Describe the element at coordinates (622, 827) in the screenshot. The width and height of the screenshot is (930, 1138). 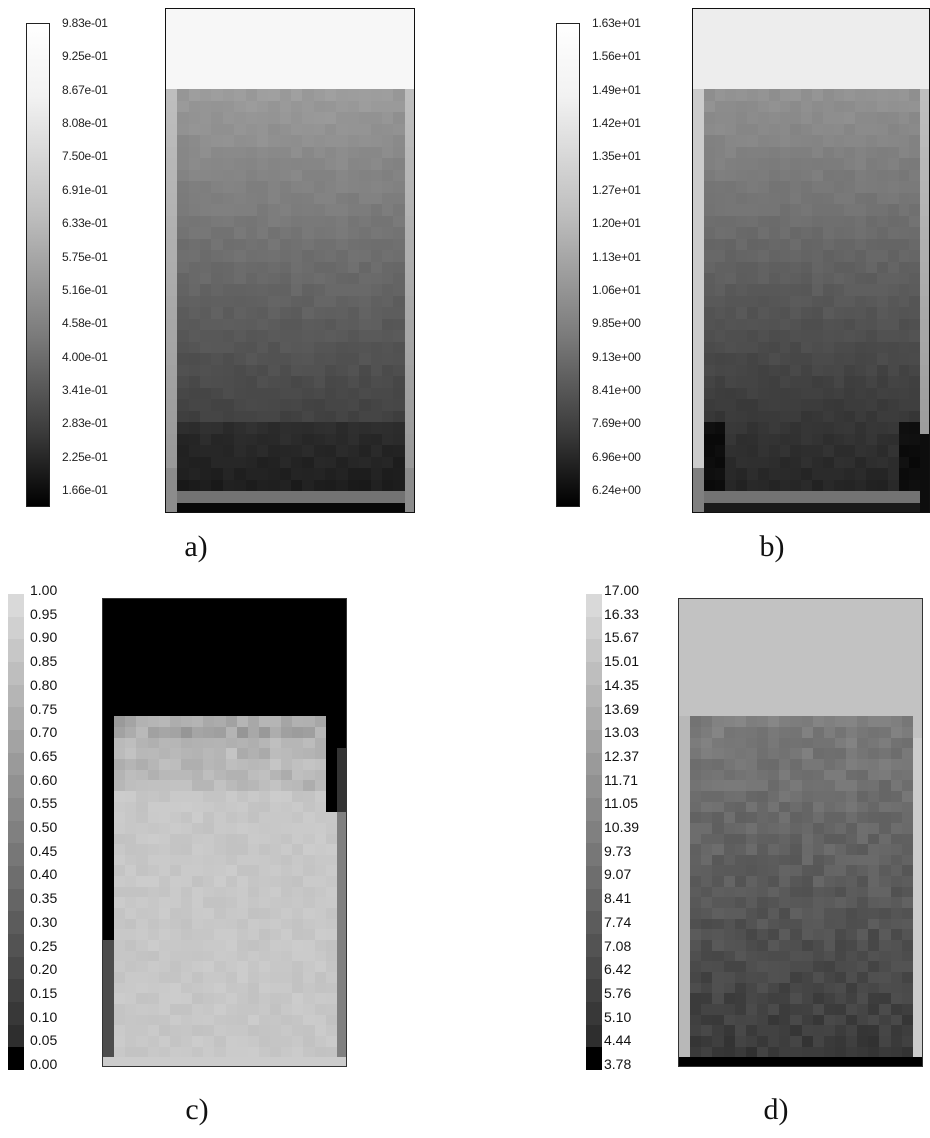
I see `colorbar-tick-label: 10.39` at that location.